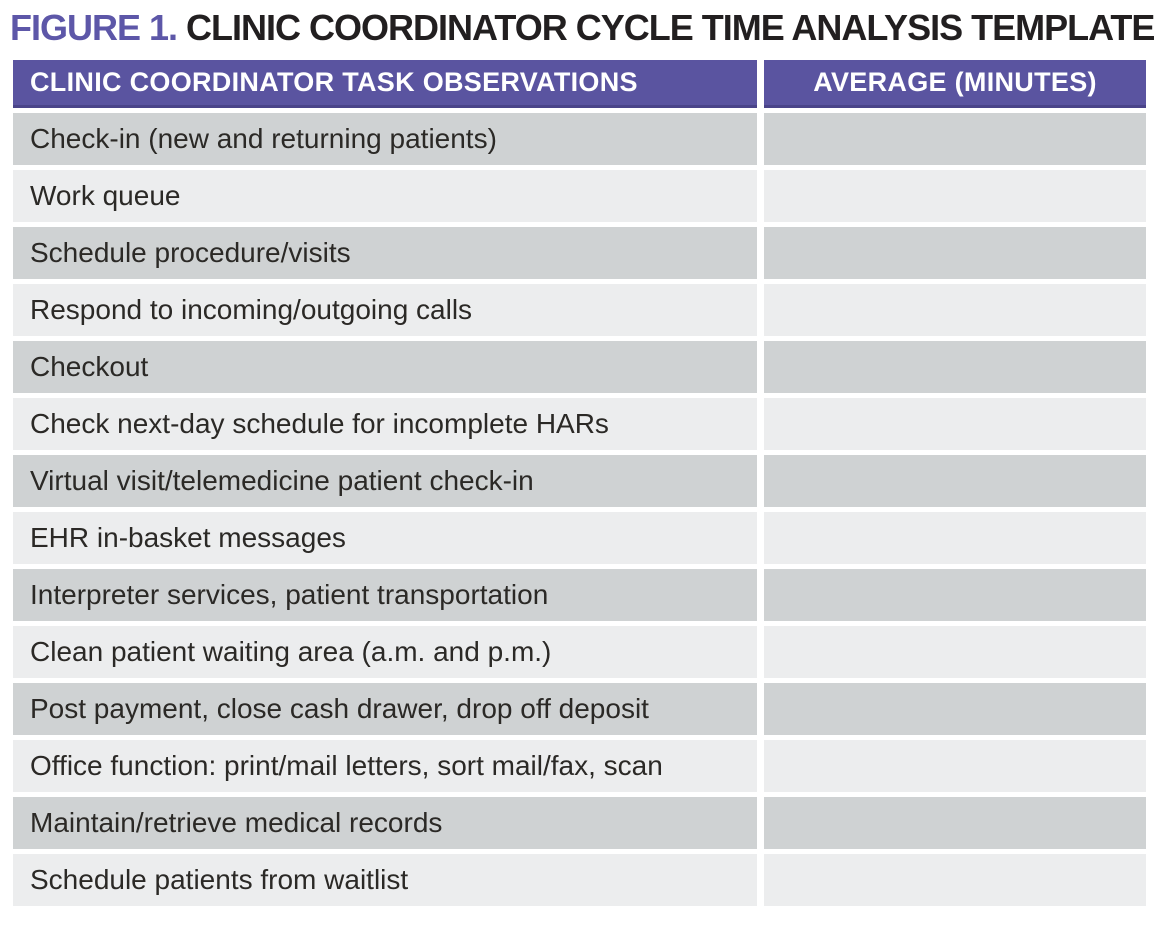  I want to click on task-cell: Respond to incoming/outgoing calls, so click(385, 310).